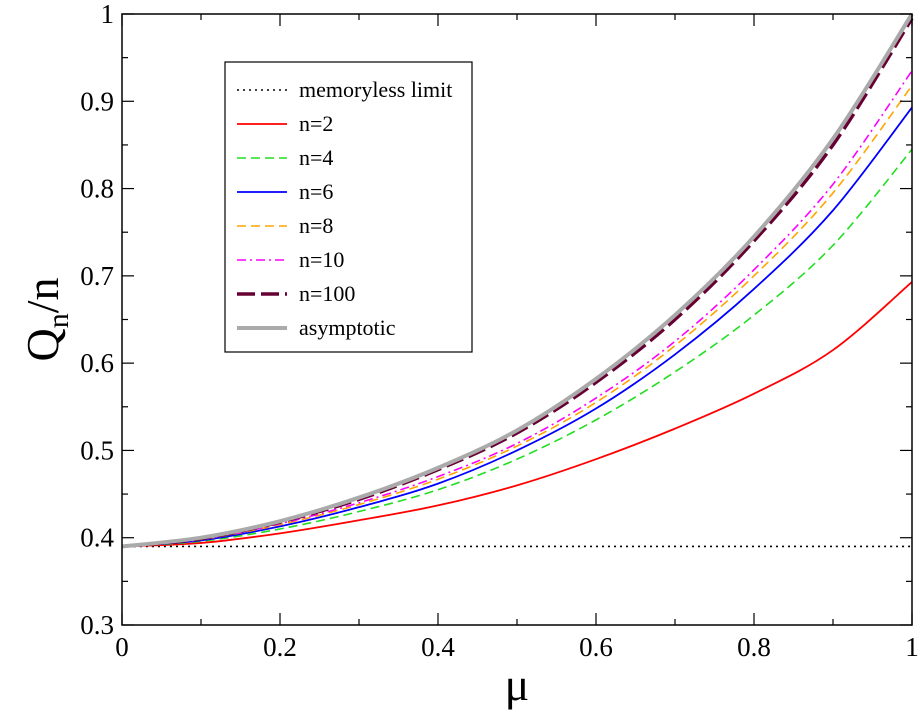 Image resolution: width=920 pixels, height=711 pixels. What do you see at coordinates (97, 363) in the screenshot?
I see `y-tick-label: 0.6` at bounding box center [97, 363].